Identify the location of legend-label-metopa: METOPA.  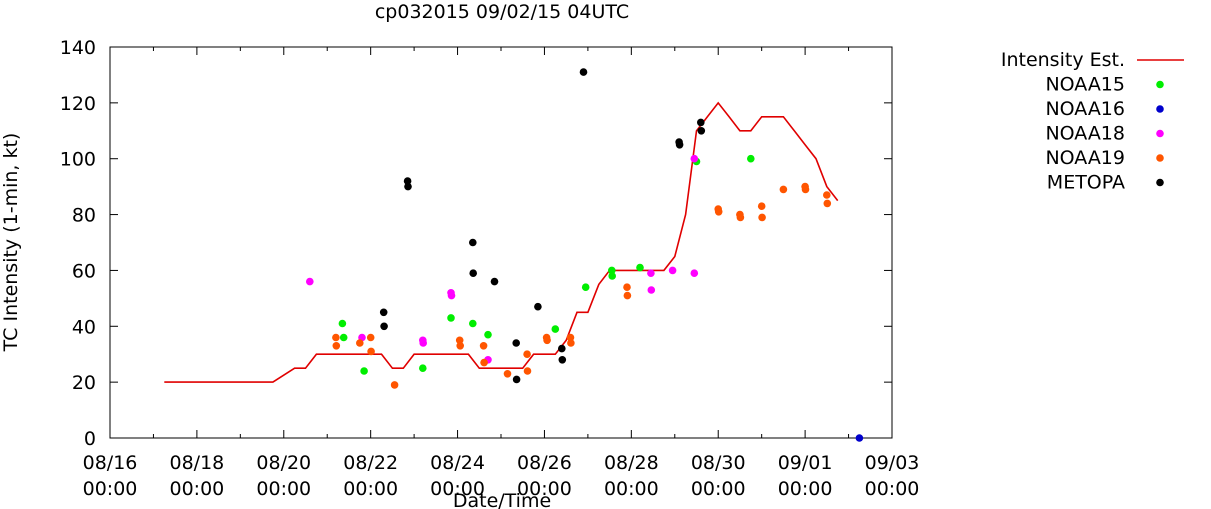
(1086, 183).